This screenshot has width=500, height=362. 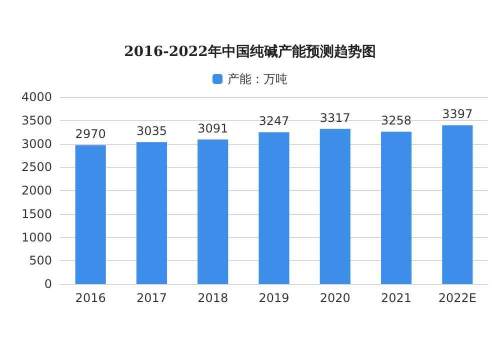 What do you see at coordinates (396, 121) in the screenshot?
I see `data-label: 3258` at bounding box center [396, 121].